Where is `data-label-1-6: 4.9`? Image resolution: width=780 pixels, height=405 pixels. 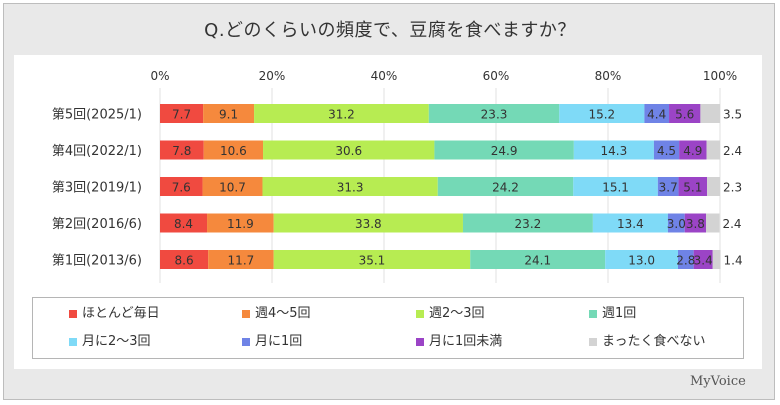 data-label-1-6: 4.9 is located at coordinates (692, 151).